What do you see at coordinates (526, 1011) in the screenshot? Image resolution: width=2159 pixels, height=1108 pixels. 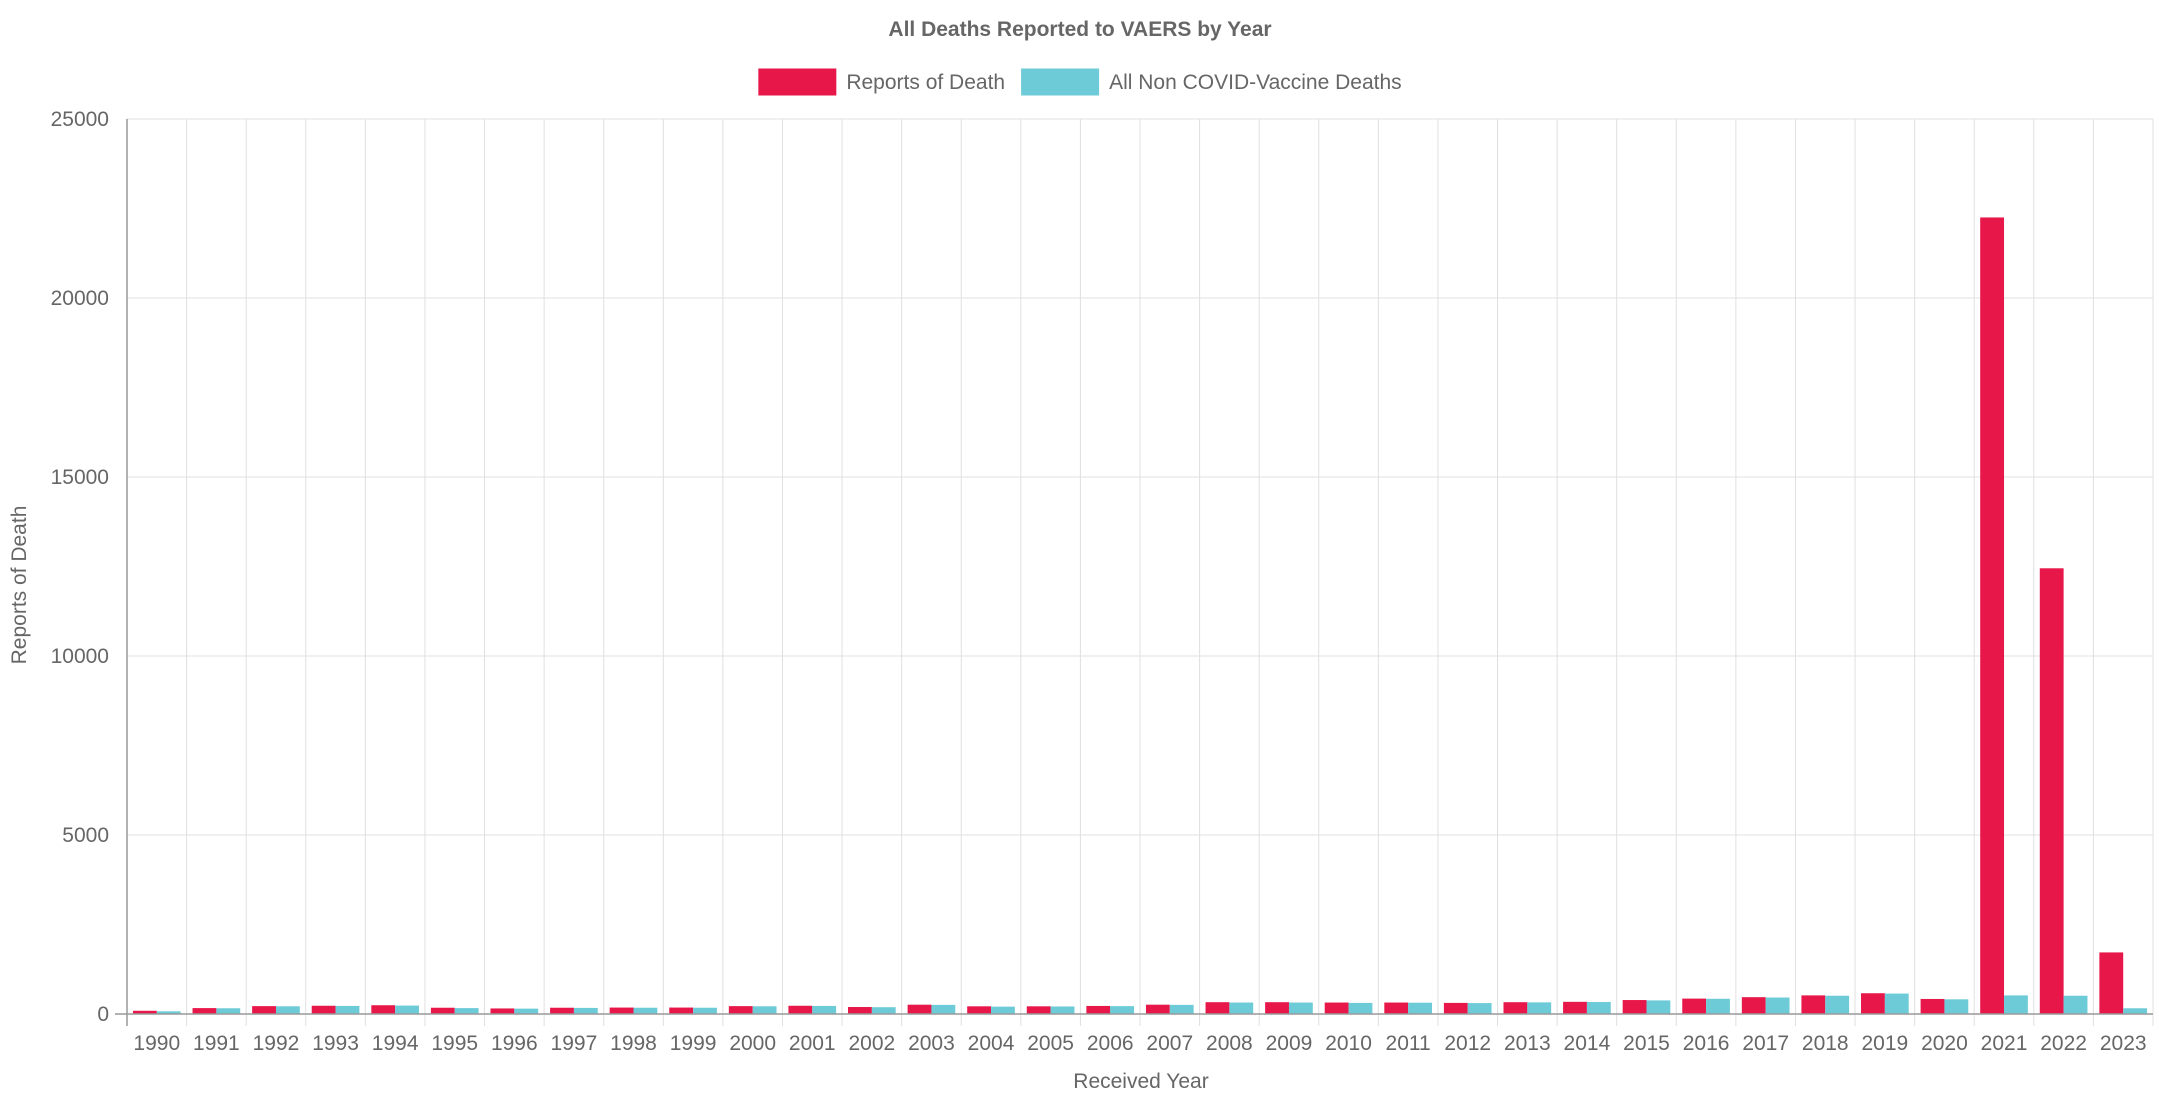 I see `bar-series-1-1996` at bounding box center [526, 1011].